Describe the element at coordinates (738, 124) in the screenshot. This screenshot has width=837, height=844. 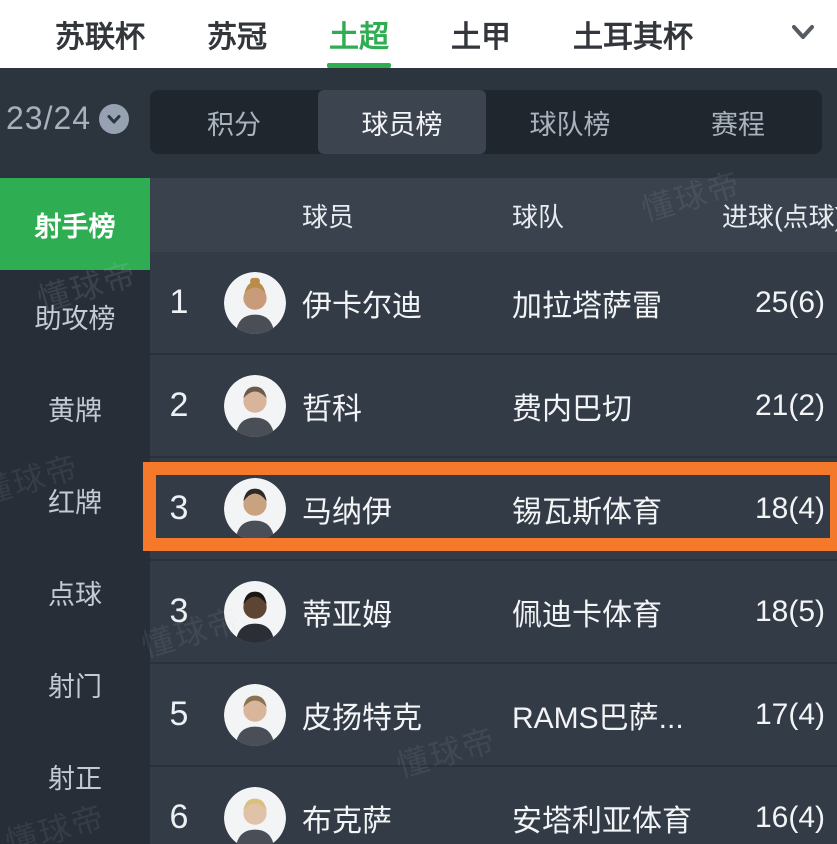
I see `tab-schedule: 赛程` at that location.